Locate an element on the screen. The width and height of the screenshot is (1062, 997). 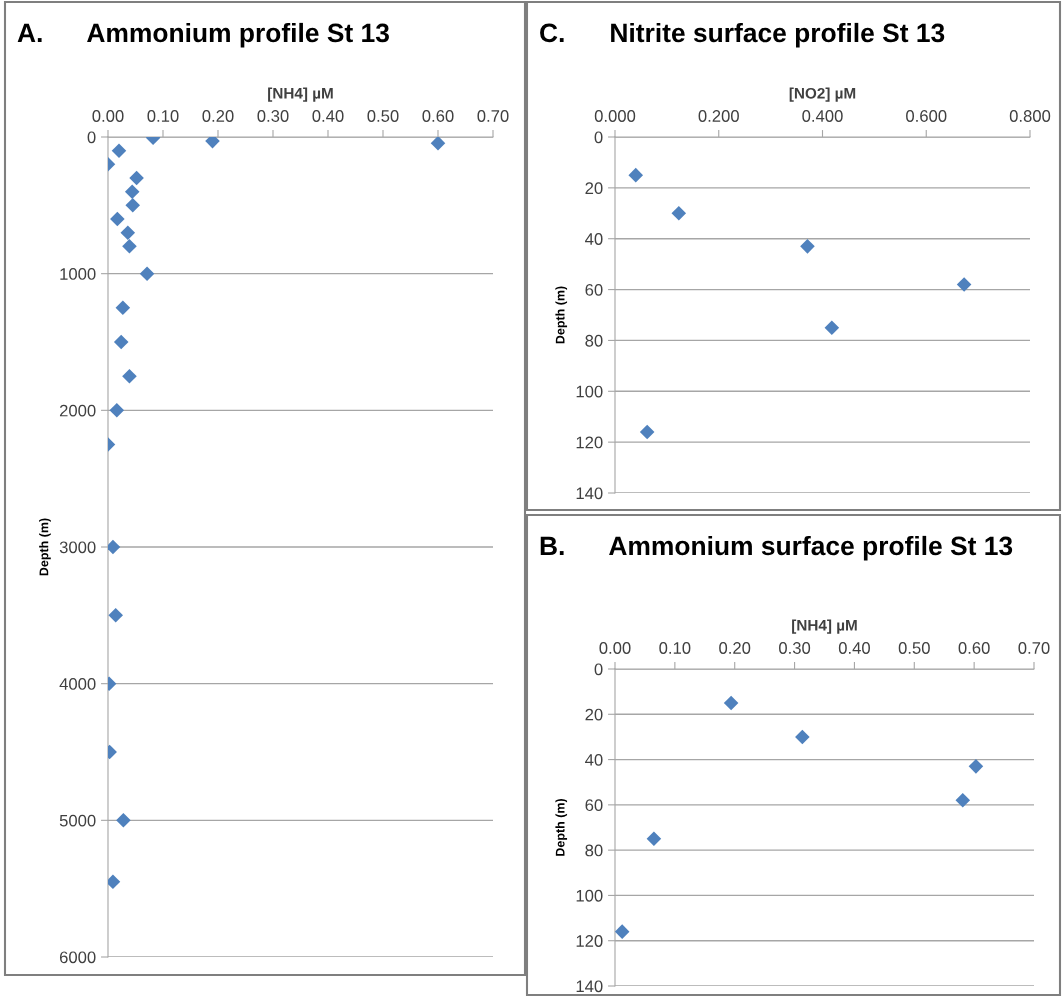
chart-title: A. Ammonium profile St 13 is located at coordinates (203, 35).